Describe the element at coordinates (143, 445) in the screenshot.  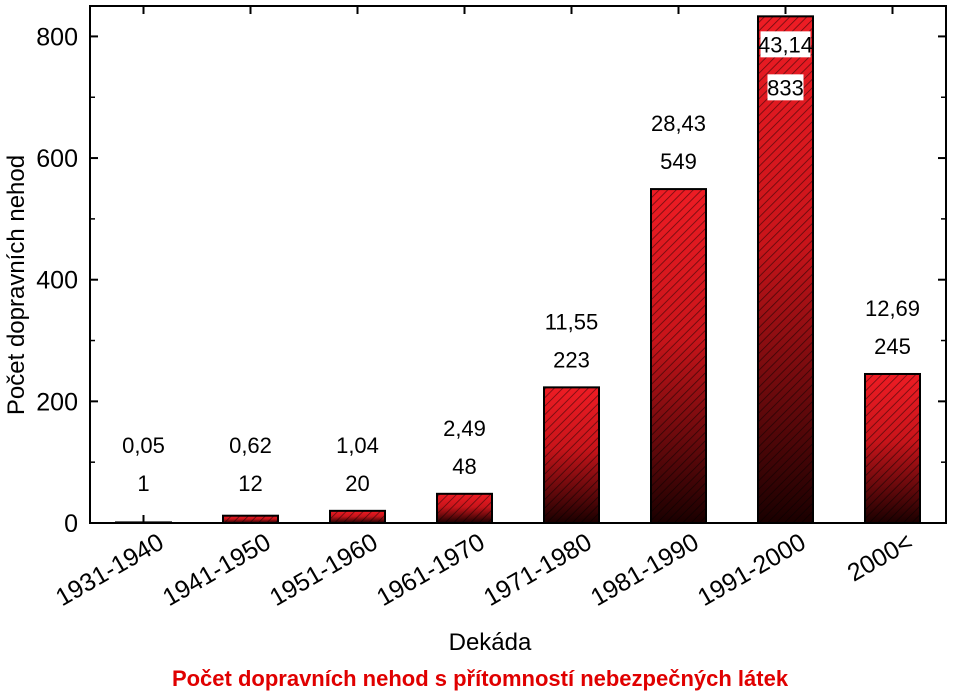
I see `percent-label: 0,05` at that location.